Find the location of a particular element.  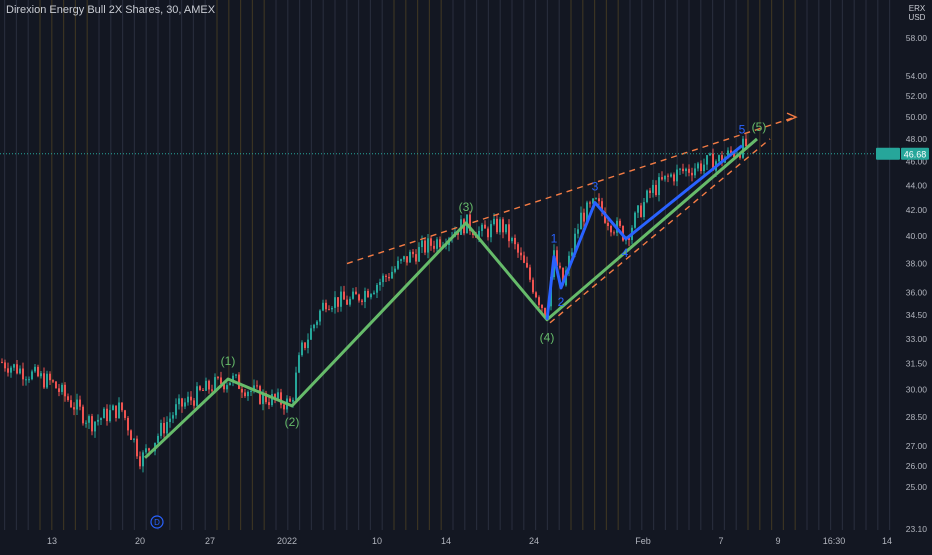

price-tick-label: 30.00 is located at coordinates (917, 390).